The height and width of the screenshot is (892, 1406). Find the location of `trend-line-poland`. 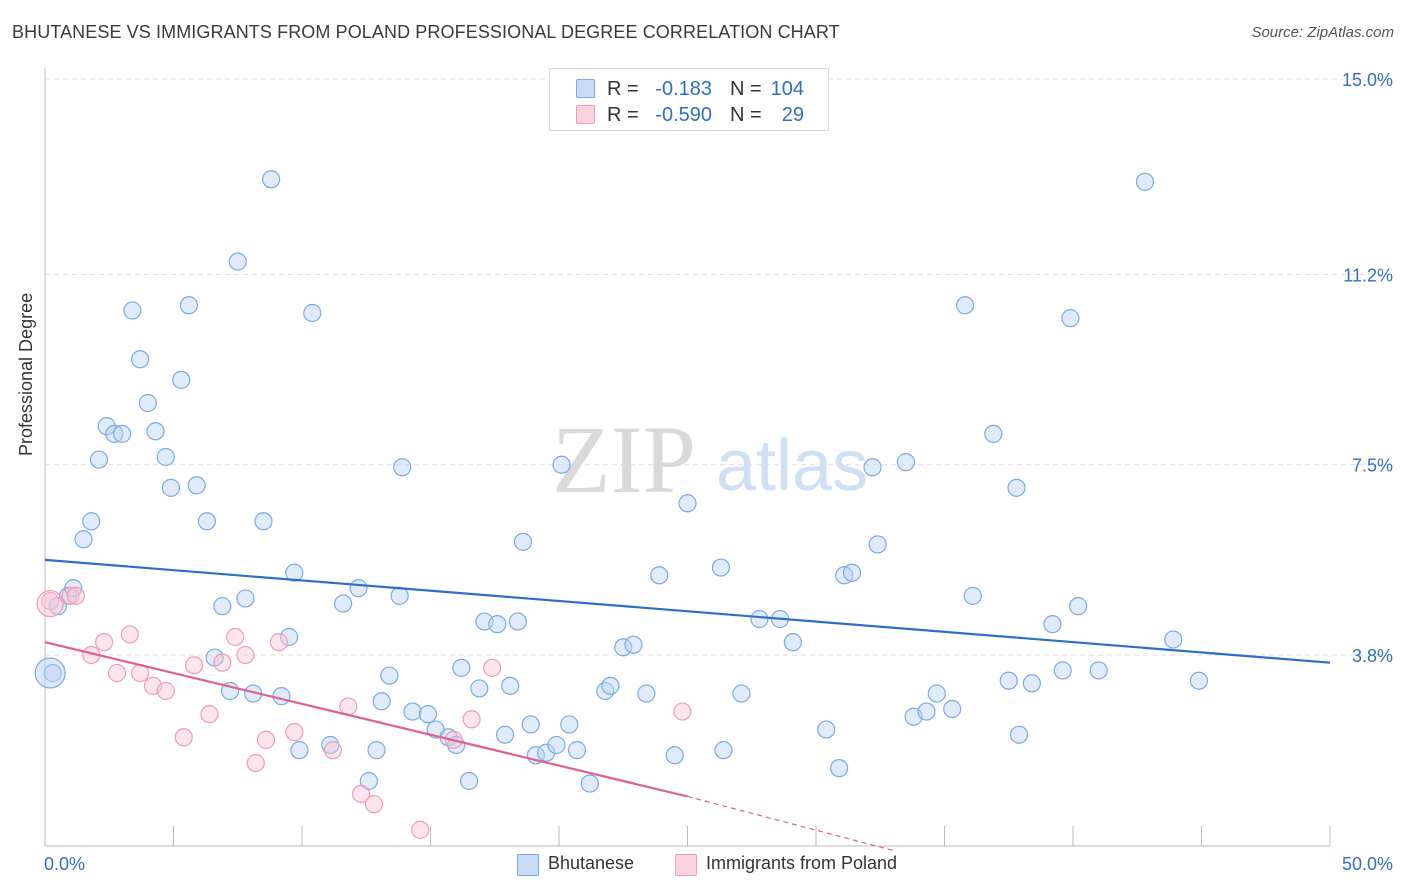

trend-line-poland is located at coordinates (366, 719).